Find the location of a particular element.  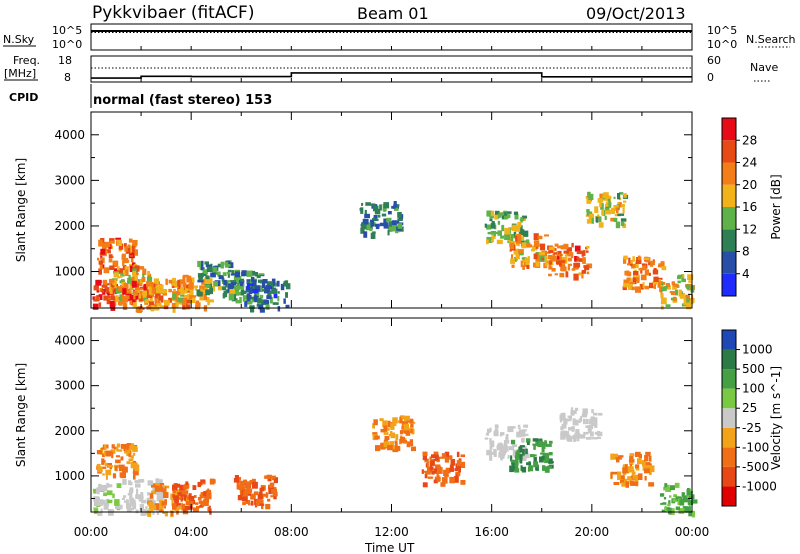

y-tick-label: 3000 is located at coordinates (69, 386).